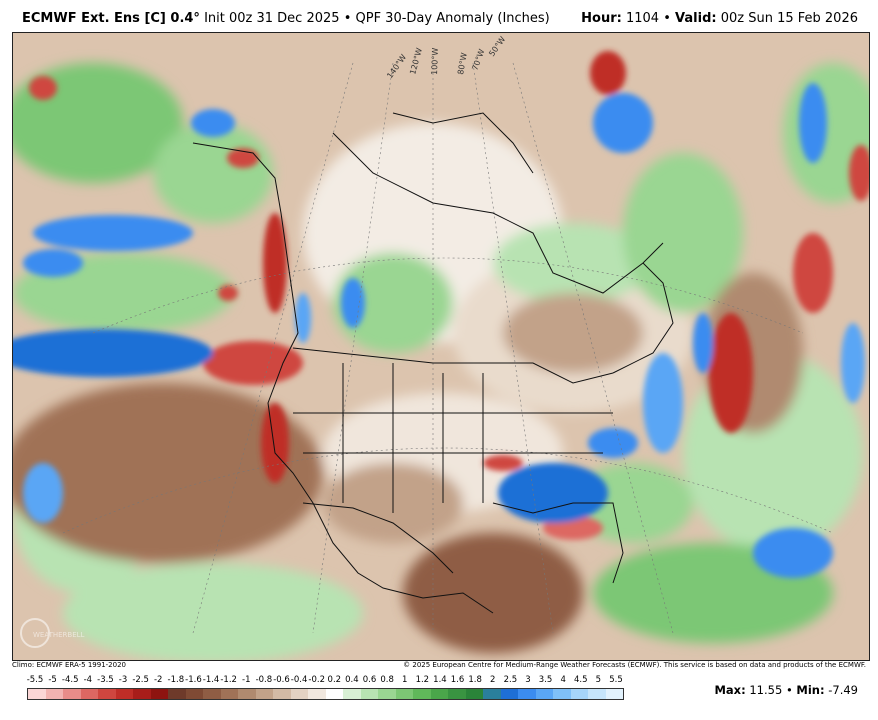  Describe the element at coordinates (528, 680) in the screenshot. I see `colorbar-tick-label: 3` at that location.